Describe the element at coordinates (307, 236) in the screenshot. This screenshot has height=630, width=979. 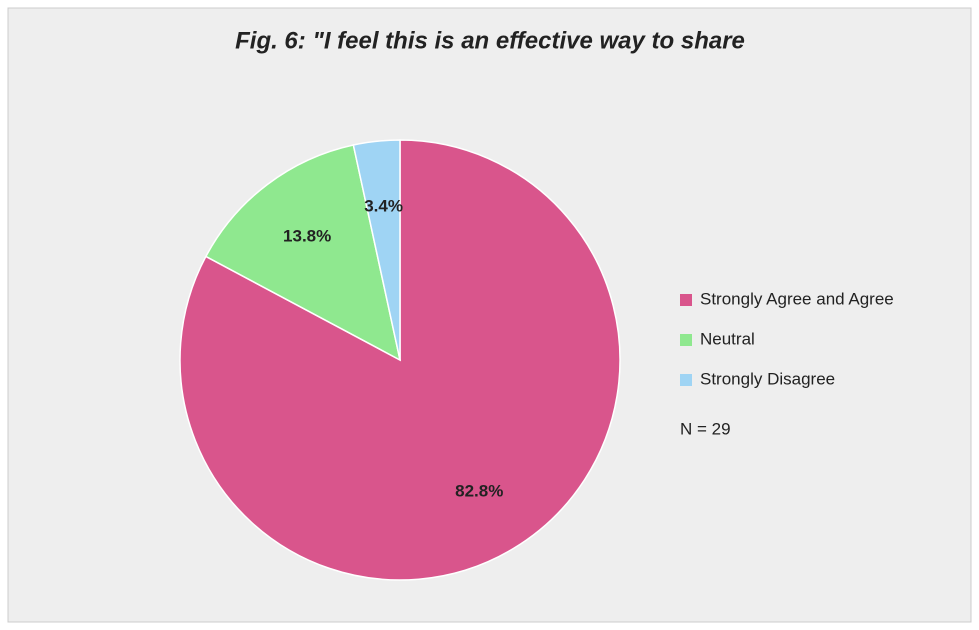
I see `data-label: 13.8%` at that location.